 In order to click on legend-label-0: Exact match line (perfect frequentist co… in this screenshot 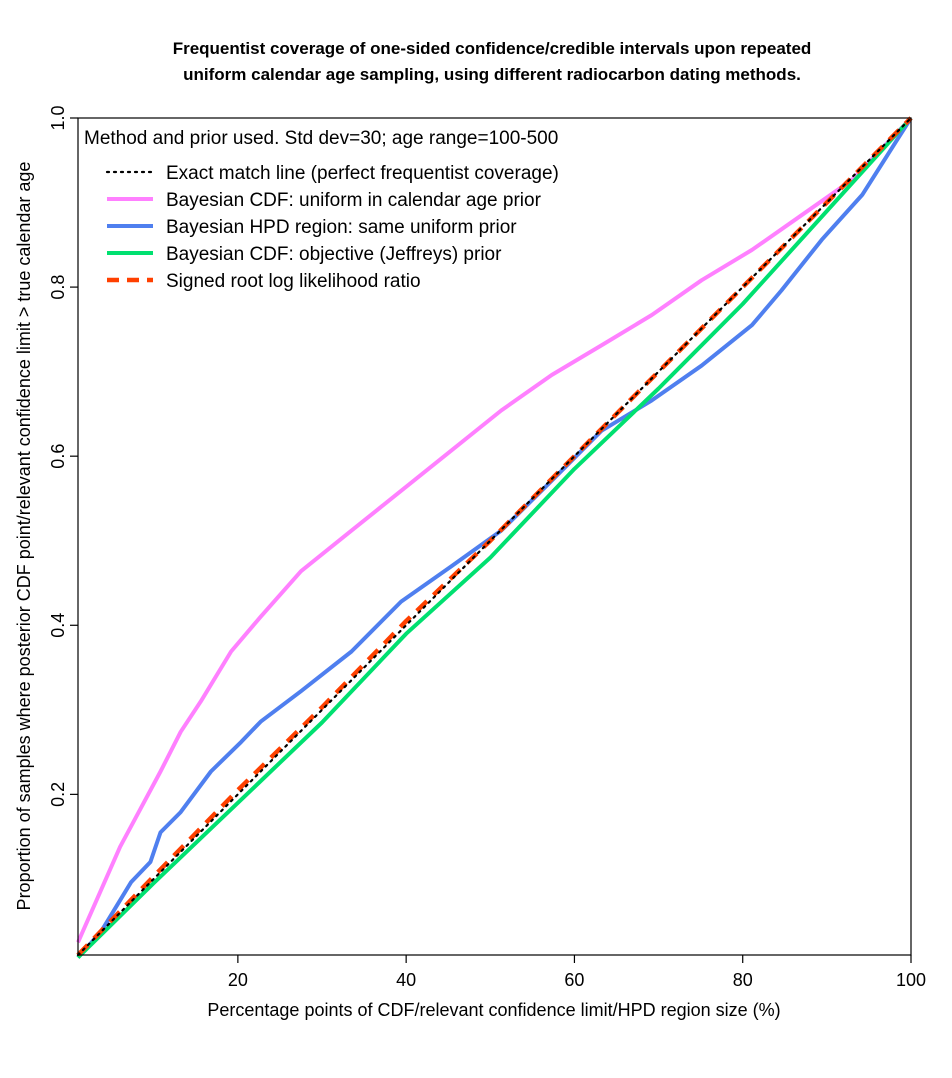, I will do `click(362, 173)`.